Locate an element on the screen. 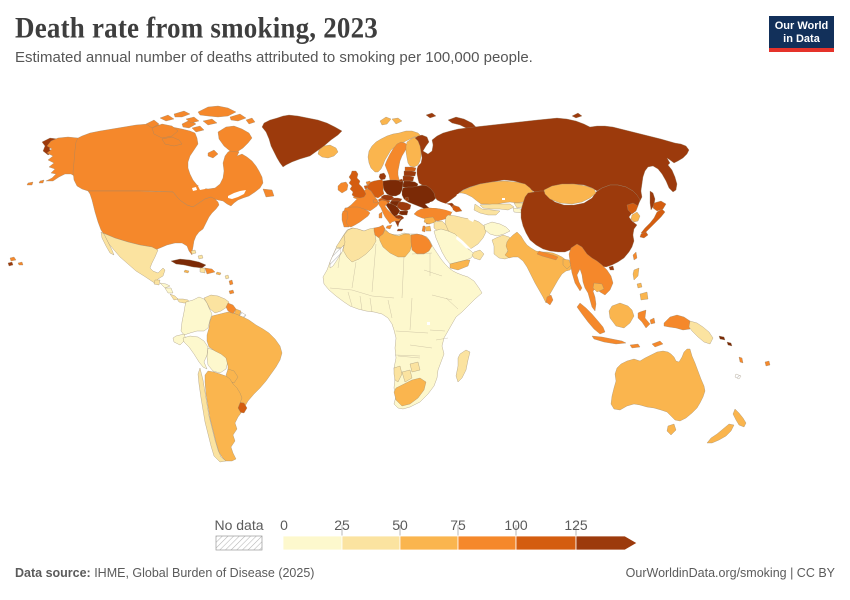  svg-text: No data is located at coordinates (238, 525).